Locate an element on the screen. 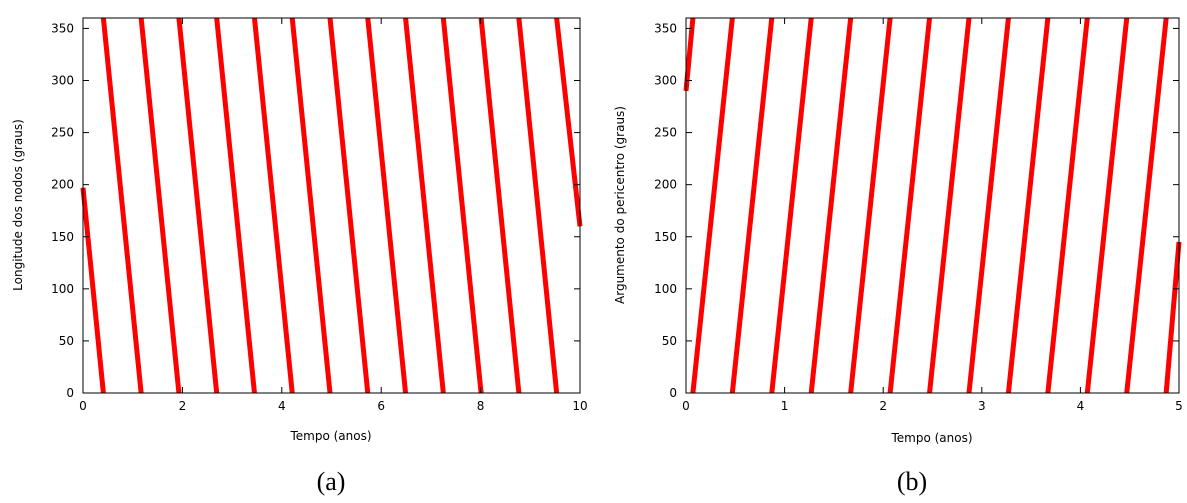 The height and width of the screenshot is (503, 1187). chart-a-ylabel: Longitude dos nodos (graus) is located at coordinates (18, 205).